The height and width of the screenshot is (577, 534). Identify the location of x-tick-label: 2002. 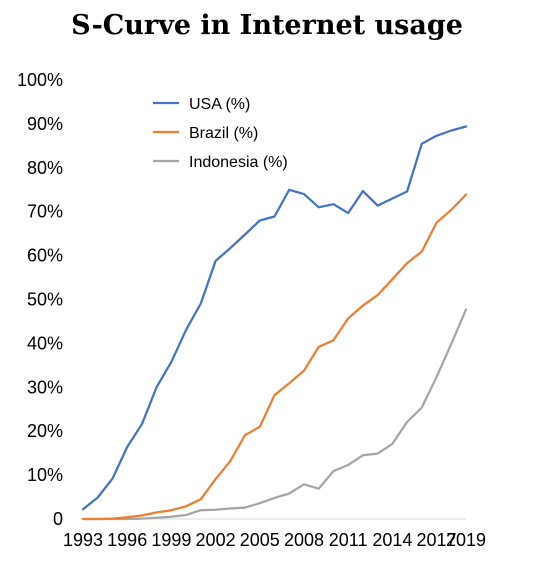
(216, 540).